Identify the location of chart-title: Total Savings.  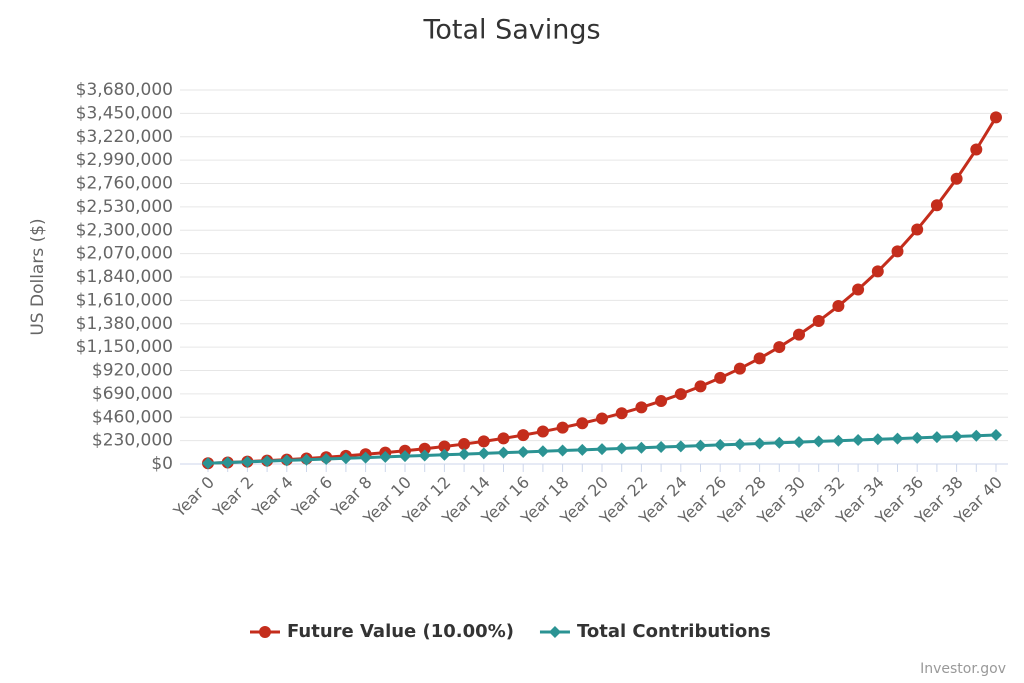
(511, 30).